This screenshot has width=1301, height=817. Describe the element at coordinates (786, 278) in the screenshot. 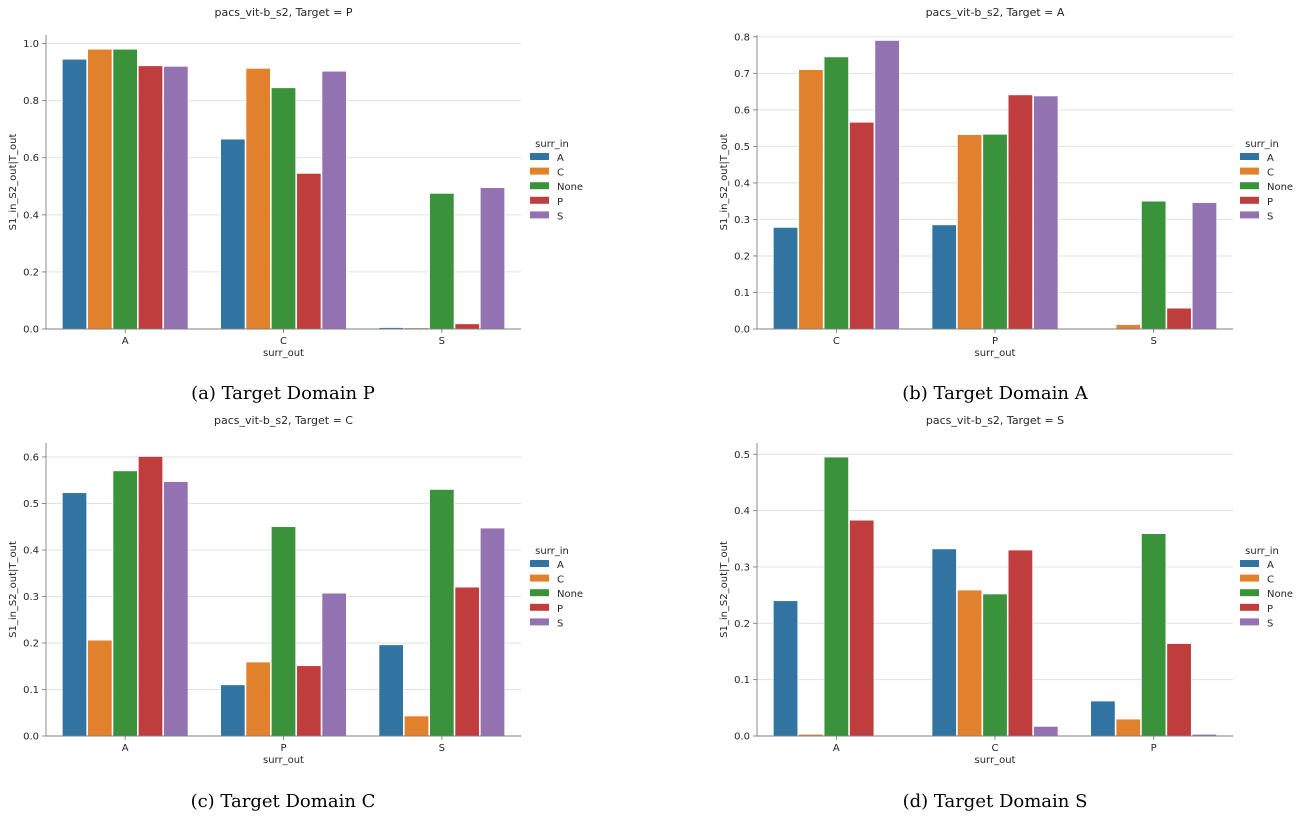

I see `bar-C-A` at that location.